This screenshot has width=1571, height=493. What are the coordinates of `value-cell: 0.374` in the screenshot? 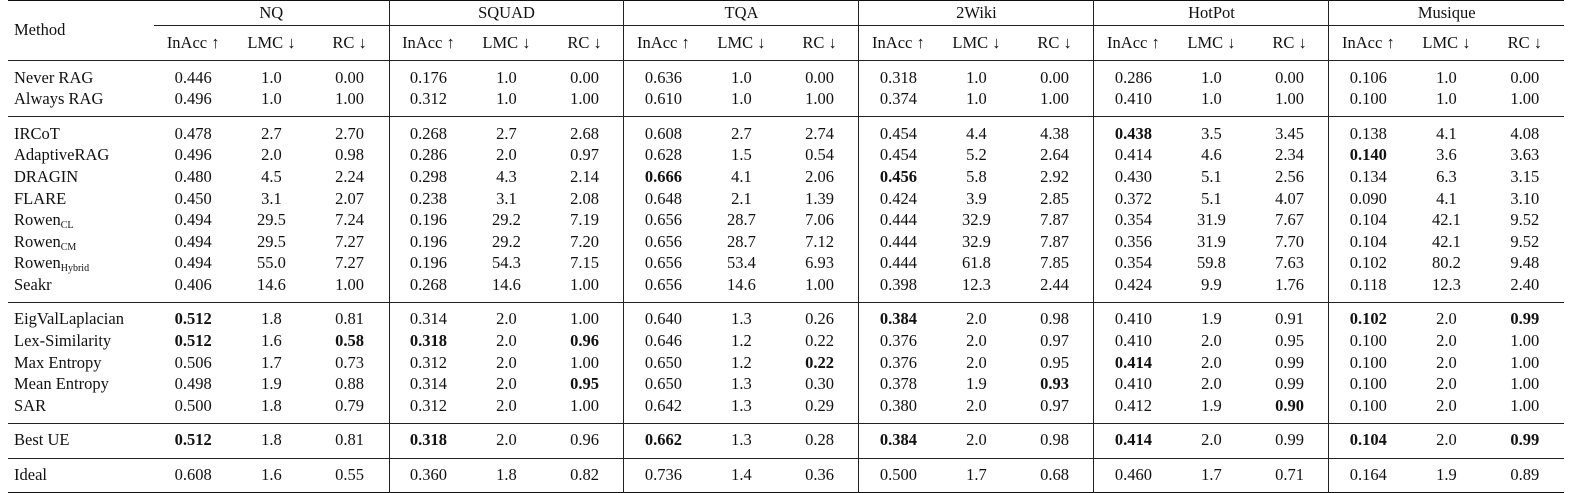 It's located at (898, 99).